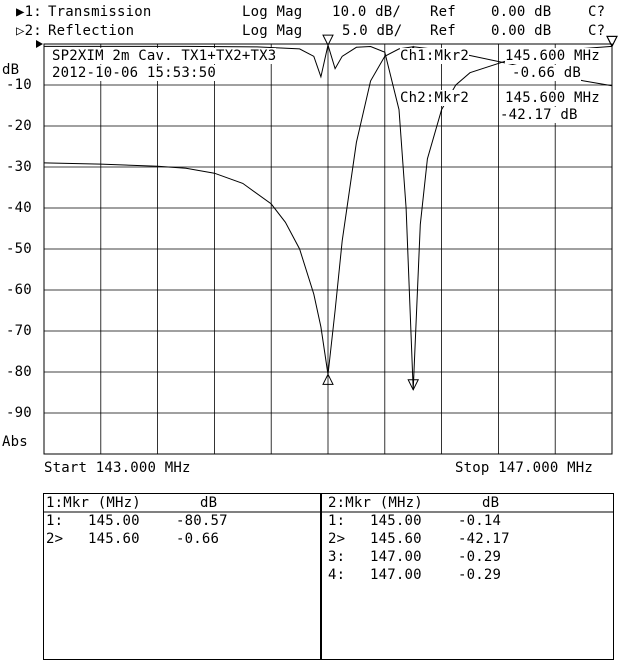 The width and height of the screenshot is (640, 660). What do you see at coordinates (19, 167) in the screenshot?
I see `y-tick-label: -30` at bounding box center [19, 167].